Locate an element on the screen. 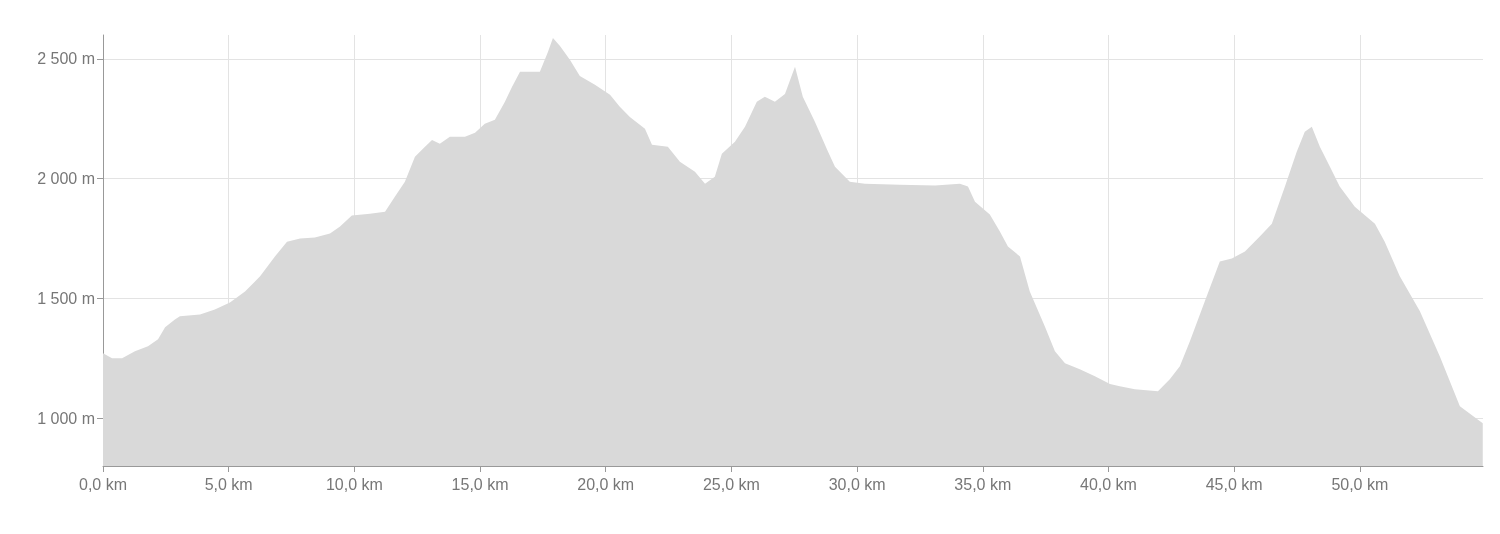 The height and width of the screenshot is (534, 1500). x-tick-label: 15,0 km is located at coordinates (480, 484).